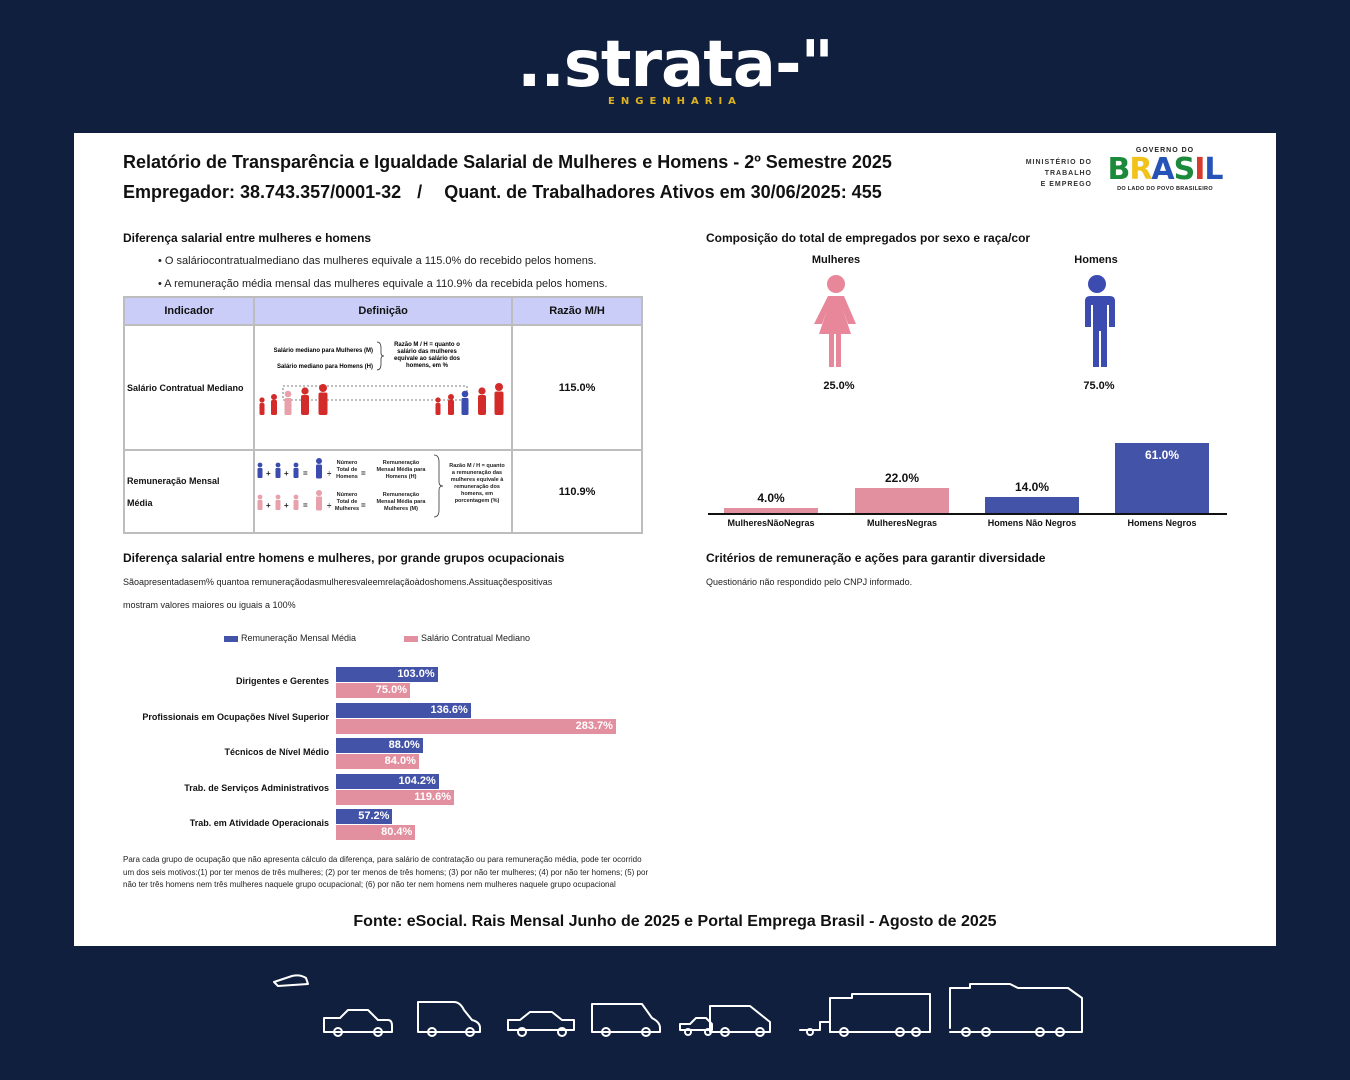 This screenshot has height=1080, width=1350. I want to click on logo-subtitle: ENGENHARIA, so click(675, 101).